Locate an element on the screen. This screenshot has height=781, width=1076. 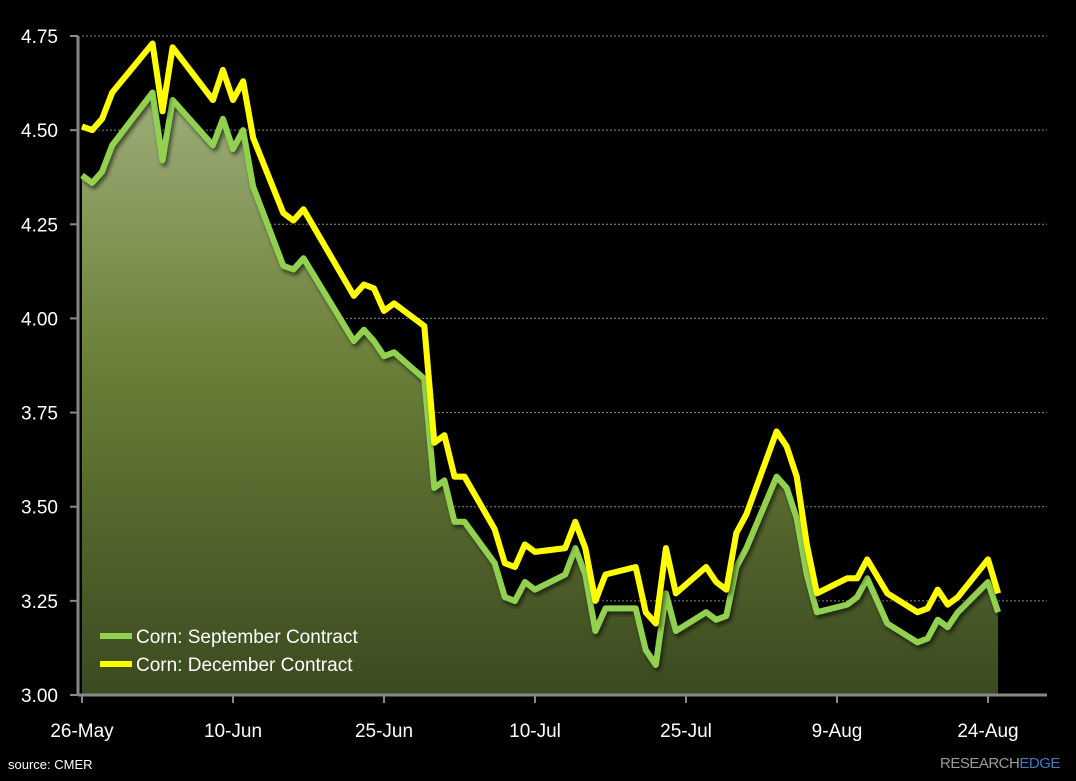
legend-label-december: Corn: December Contract is located at coordinates (244, 665).